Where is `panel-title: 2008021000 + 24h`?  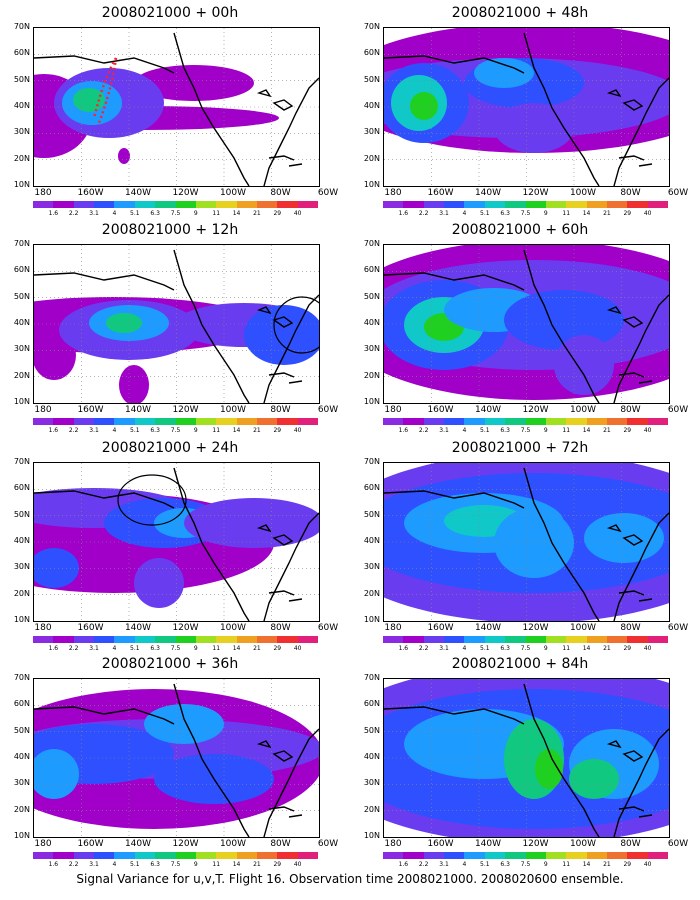 panel-title: 2008021000 + 24h is located at coordinates (170, 448).